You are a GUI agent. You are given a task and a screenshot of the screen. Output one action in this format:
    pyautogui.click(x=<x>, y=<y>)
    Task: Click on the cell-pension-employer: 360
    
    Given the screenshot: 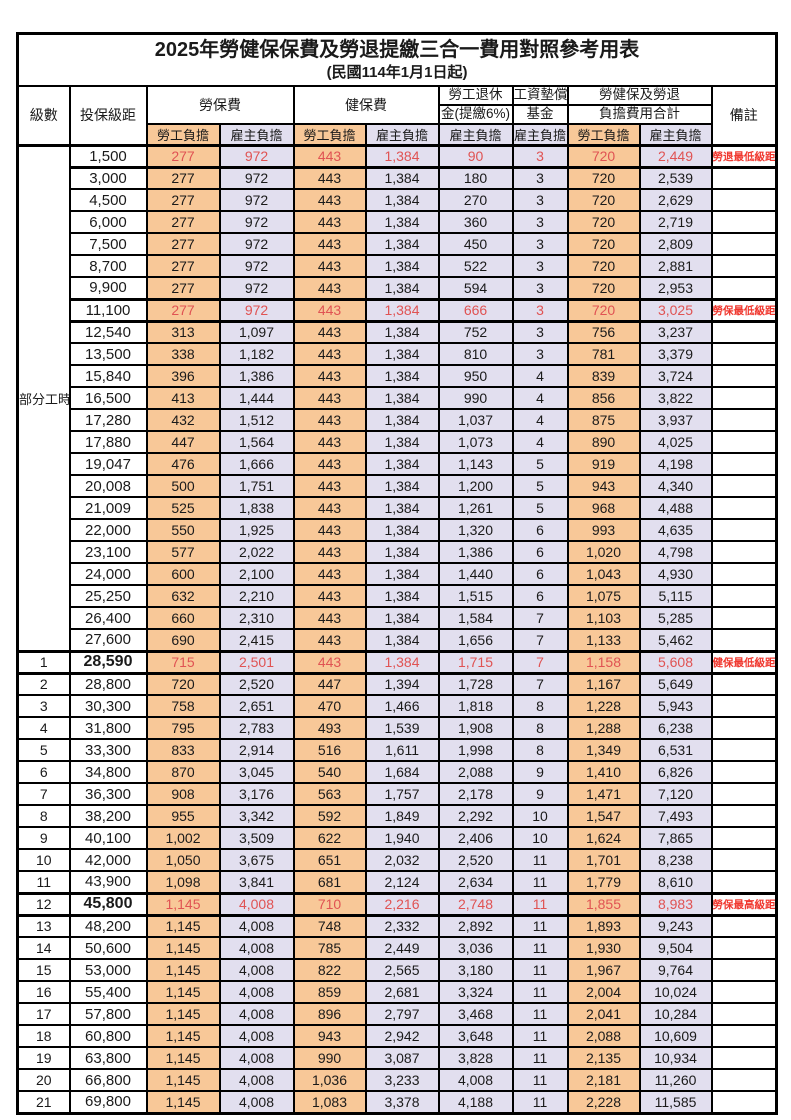 What is the action you would take?
    pyautogui.click(x=475, y=222)
    